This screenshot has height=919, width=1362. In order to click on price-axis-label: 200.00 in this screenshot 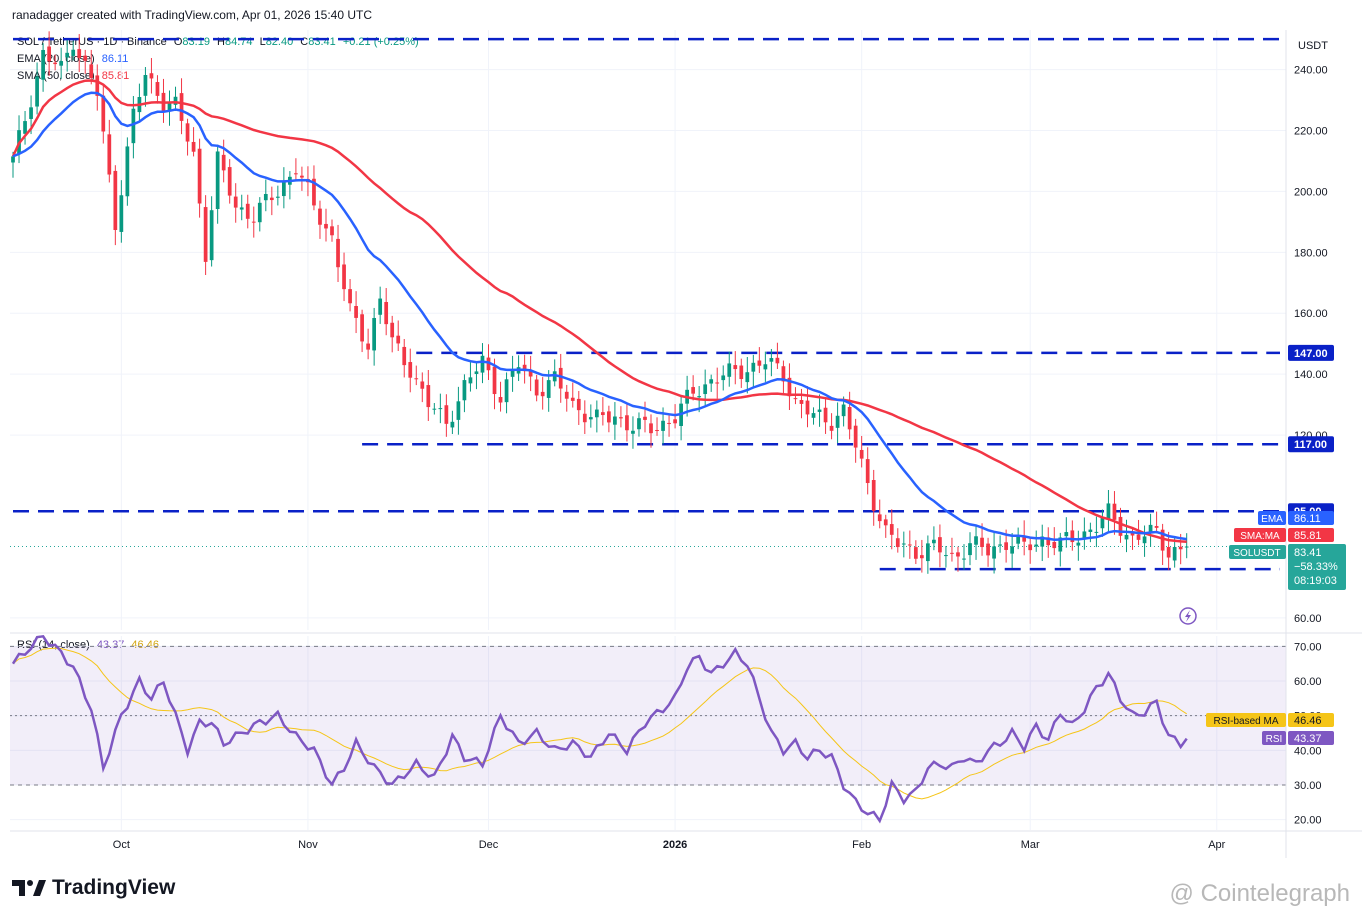, I will do `click(1311, 192)`.